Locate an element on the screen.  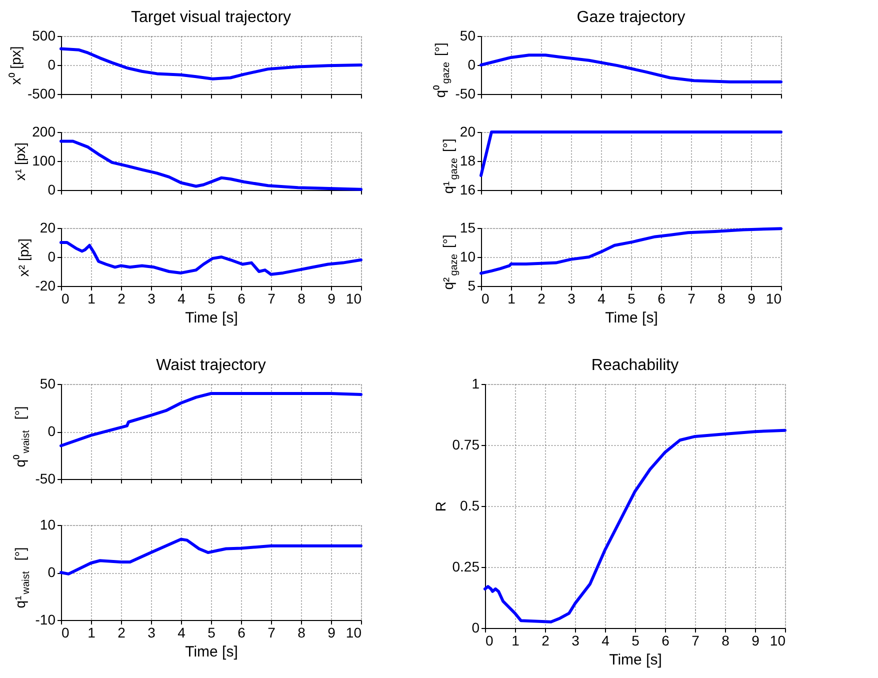
y-tick-label: -500 is located at coordinates (41, 94).